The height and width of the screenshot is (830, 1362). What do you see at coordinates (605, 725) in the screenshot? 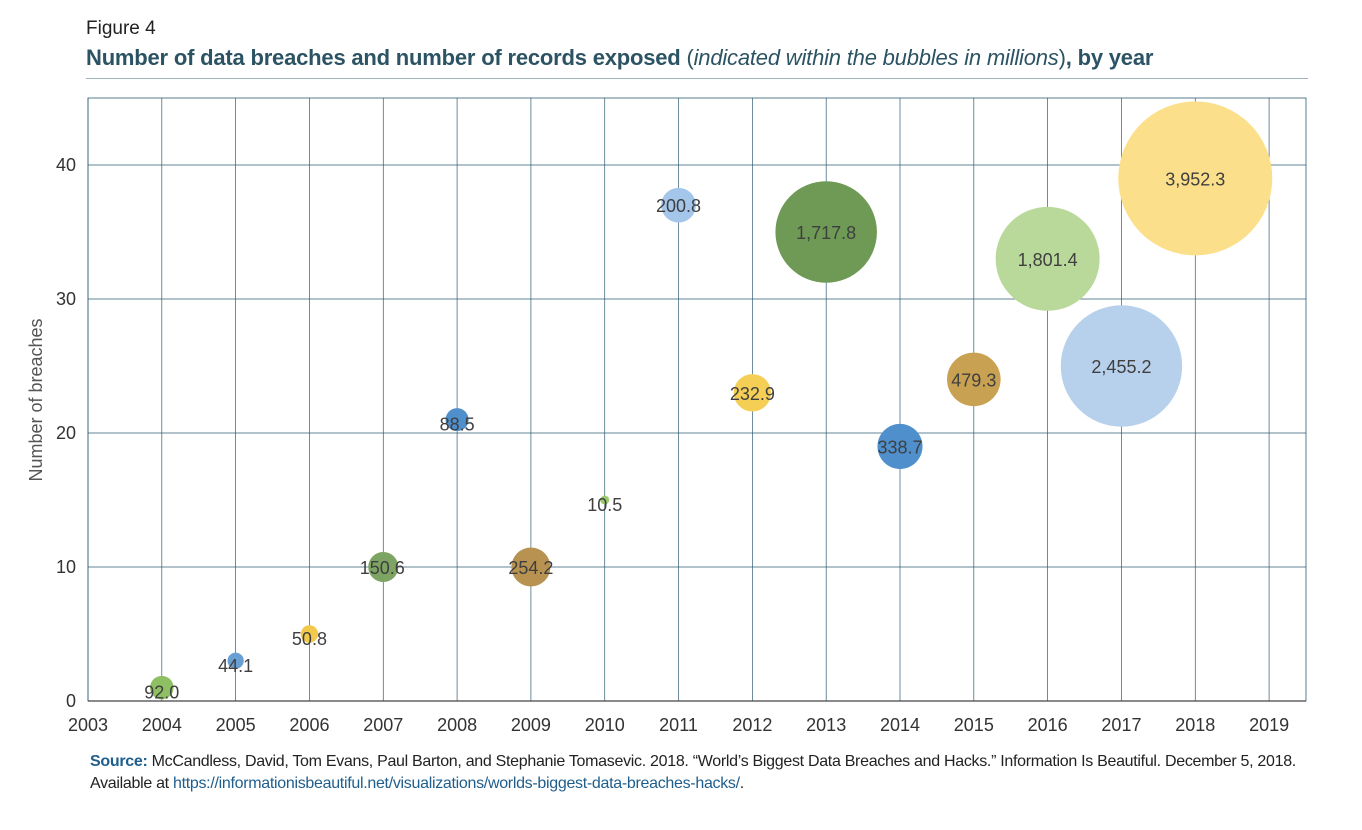
I see `x-tick-label: 2010` at bounding box center [605, 725].